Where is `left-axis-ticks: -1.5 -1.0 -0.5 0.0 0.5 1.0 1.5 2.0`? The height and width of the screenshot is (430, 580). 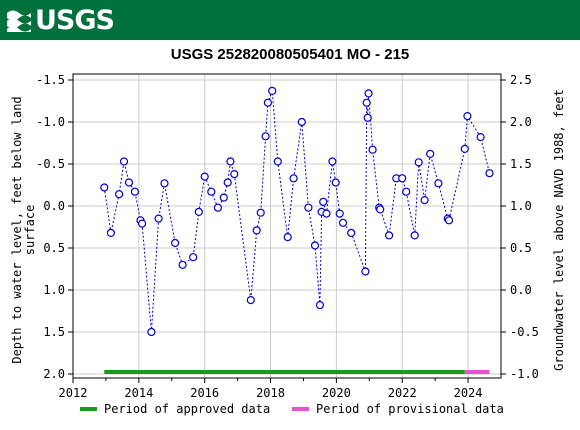 left-axis-ticks: -1.5 -1.0 -0.5 0.0 0.5 1.0 1.5 2.0 is located at coordinates (54, 227).